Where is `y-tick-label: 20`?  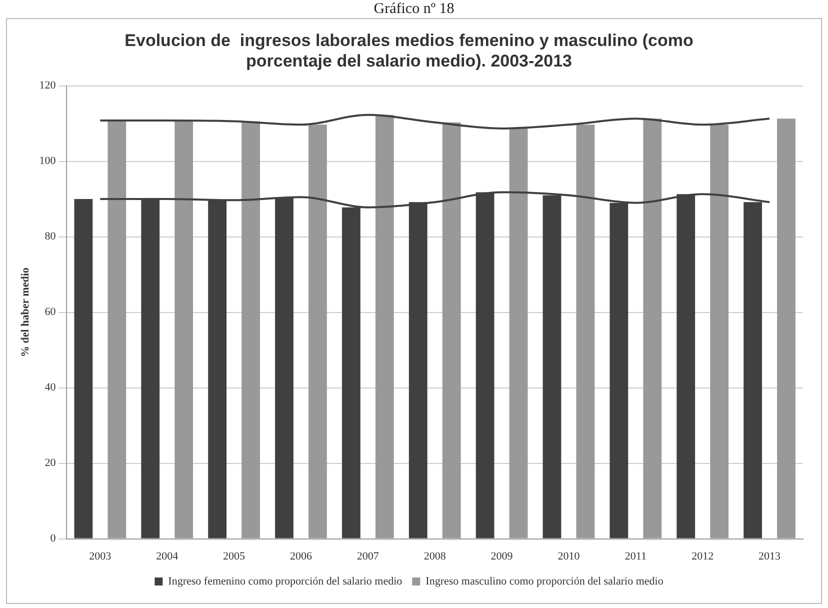
y-tick-label: 20 is located at coordinates (50, 463).